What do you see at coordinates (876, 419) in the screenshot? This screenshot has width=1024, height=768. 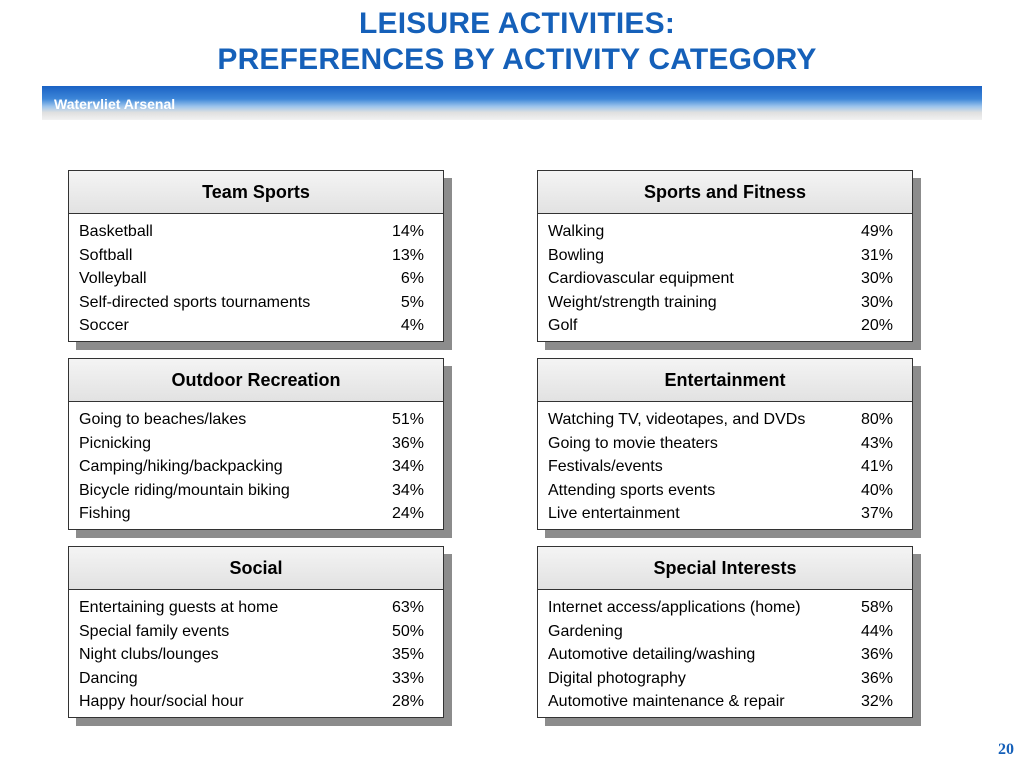 I see `item-percent: 80%` at bounding box center [876, 419].